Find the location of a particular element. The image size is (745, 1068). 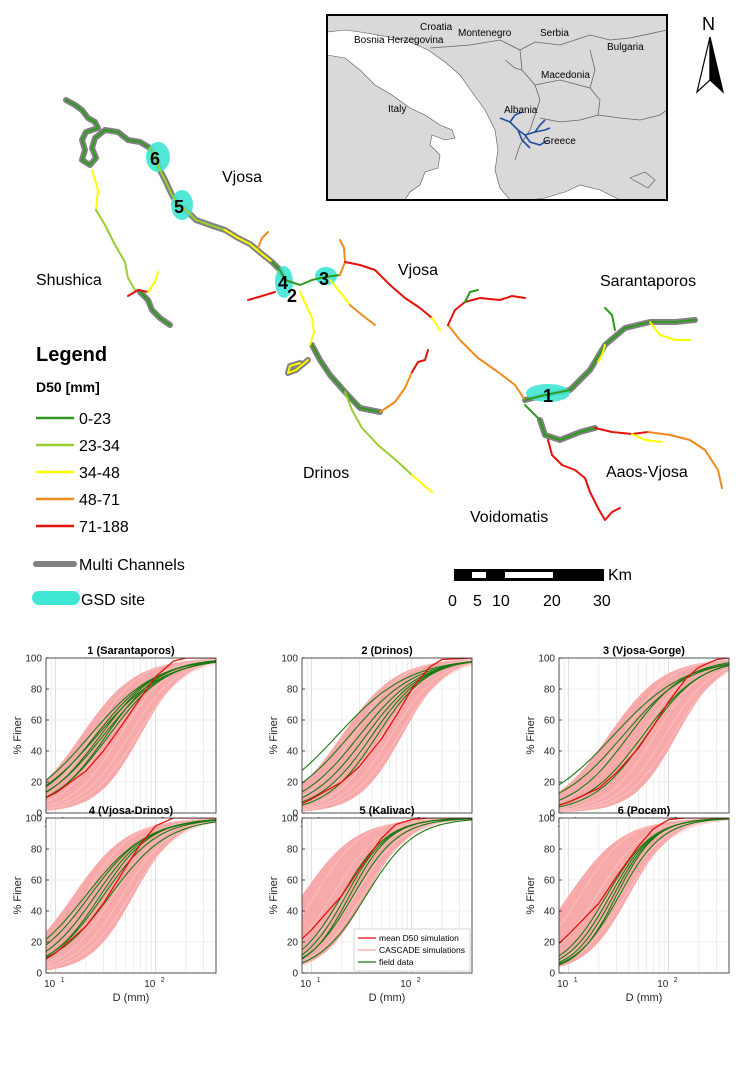

inset-label-greece: Greece is located at coordinates (559, 141).